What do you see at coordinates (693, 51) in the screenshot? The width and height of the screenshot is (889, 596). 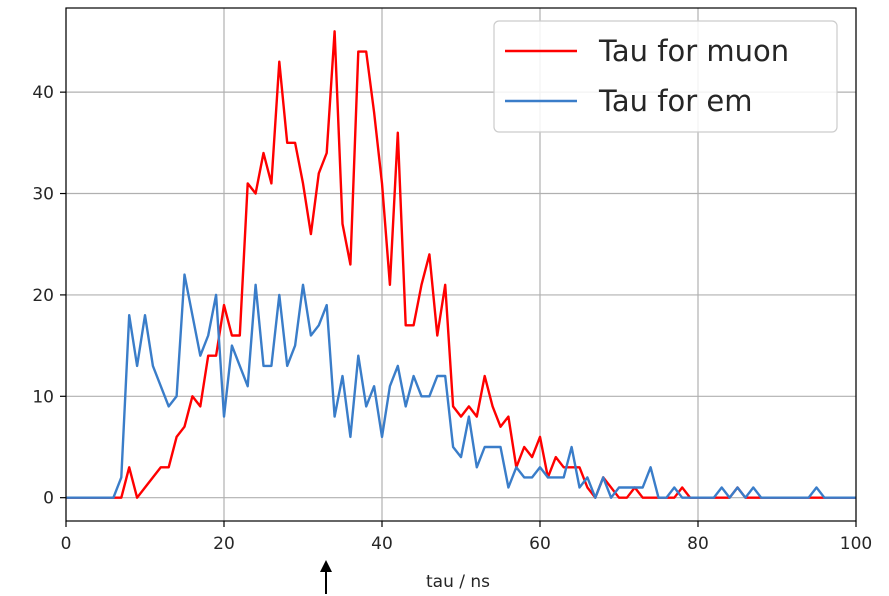 I see `legend-label-1: Tau for muon` at bounding box center [693, 51].